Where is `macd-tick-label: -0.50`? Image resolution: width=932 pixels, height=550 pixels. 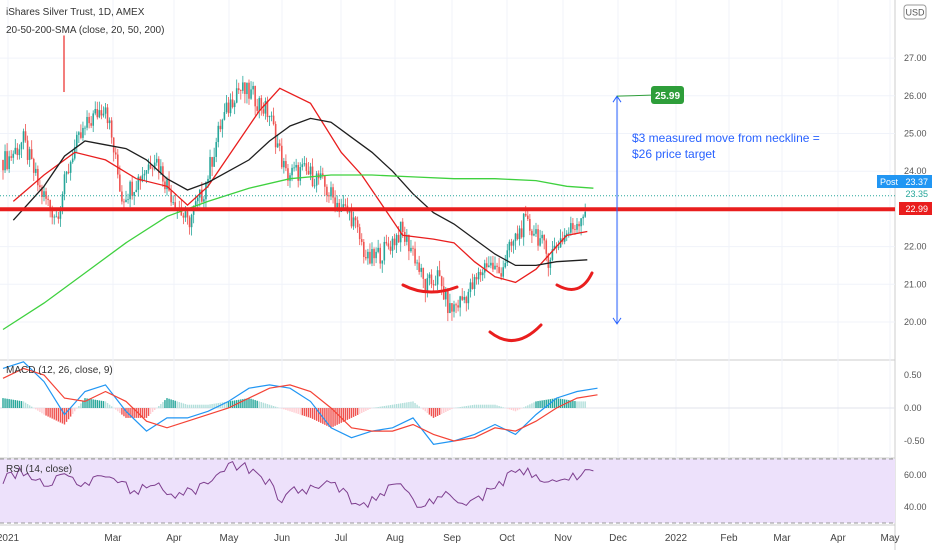 macd-tick-label: -0.50 is located at coordinates (914, 441).